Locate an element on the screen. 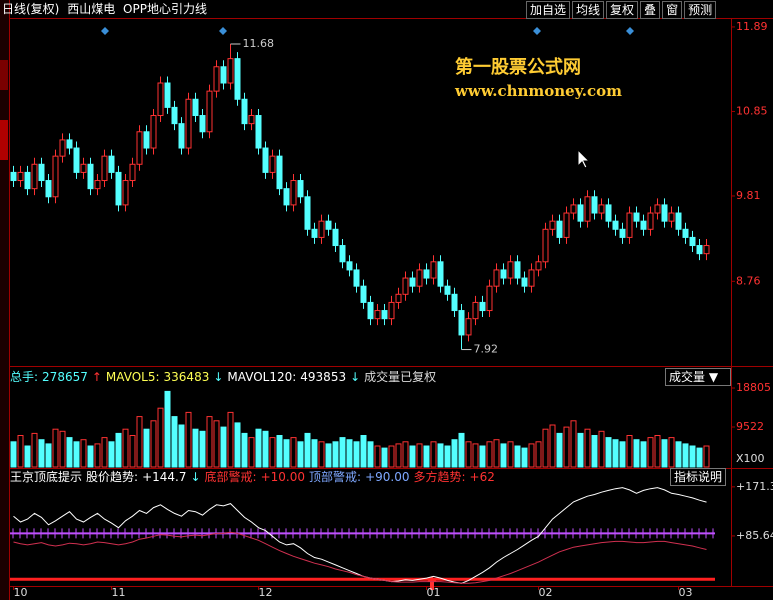 The width and height of the screenshot is (773, 600). watermark-url: www.chnmoney.com is located at coordinates (538, 91).